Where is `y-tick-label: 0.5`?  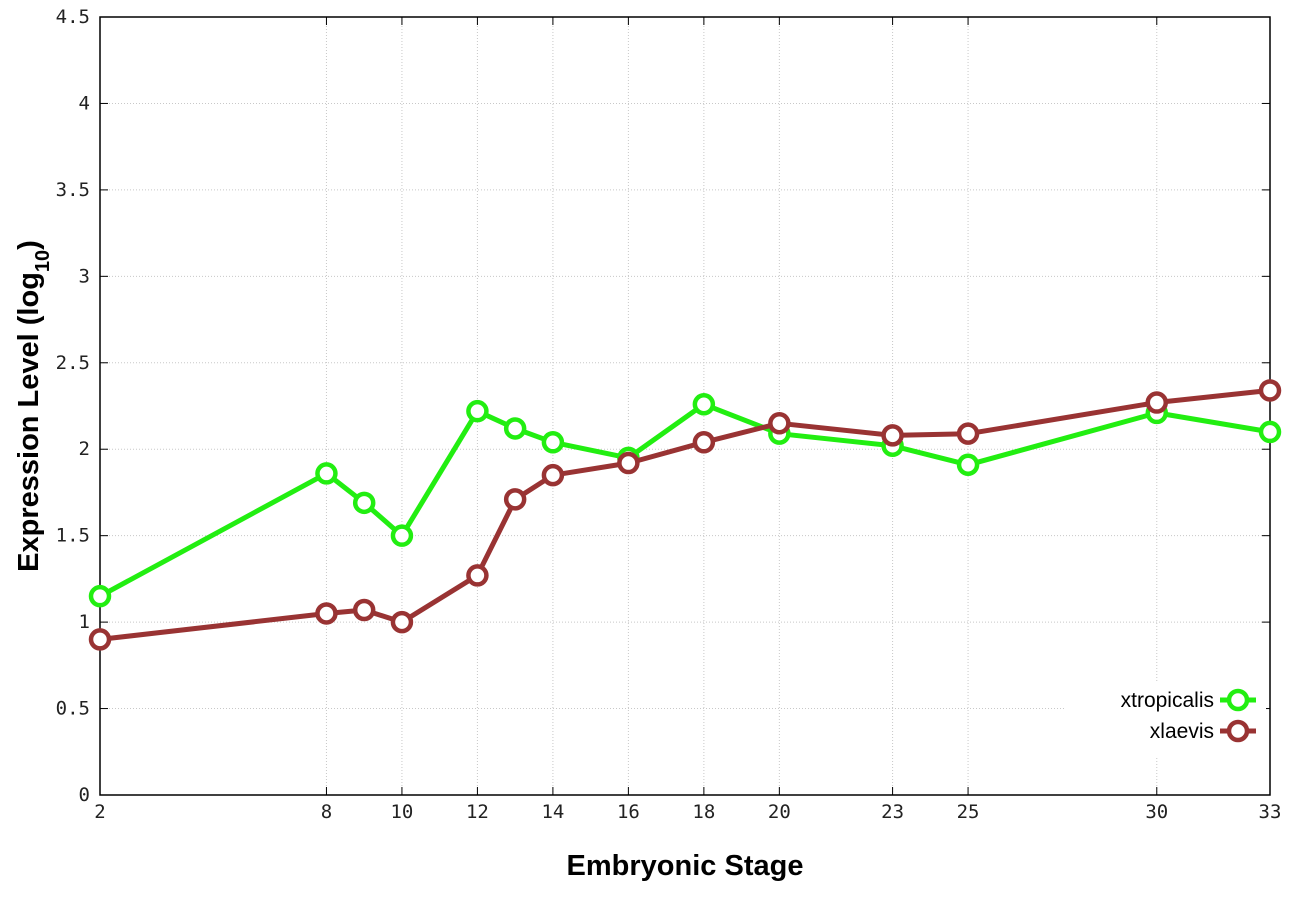
y-tick-label: 0.5 is located at coordinates (73, 709).